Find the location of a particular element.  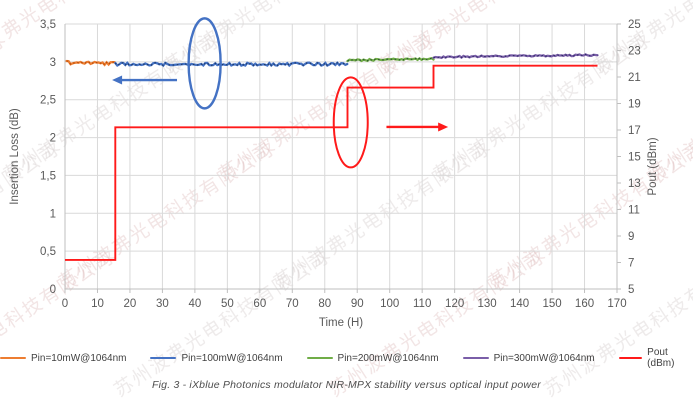

y-right-tick-label: 5 is located at coordinates (631, 290).